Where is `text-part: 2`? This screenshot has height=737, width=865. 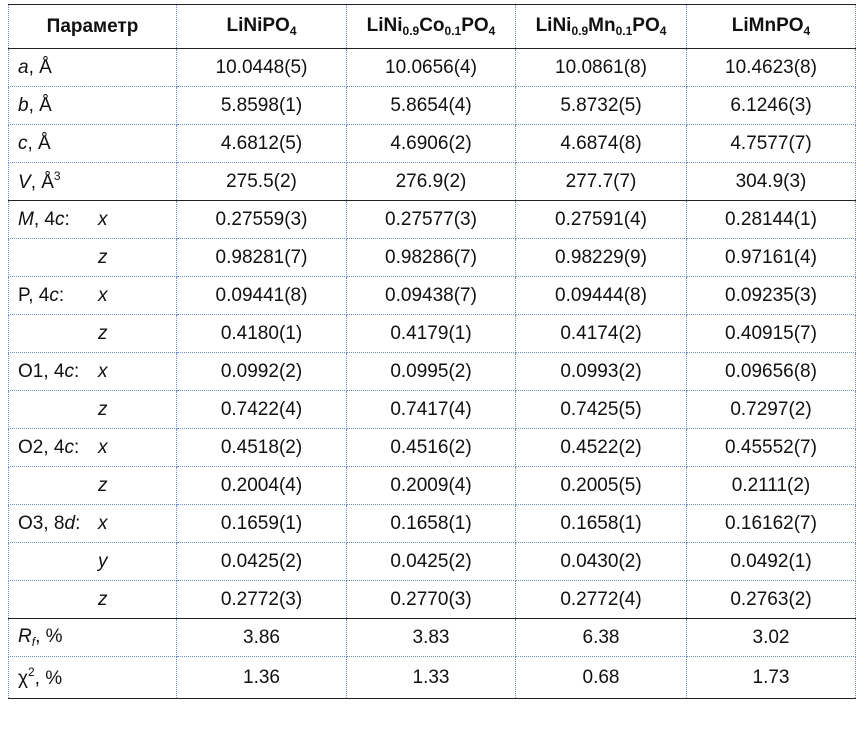
text-part: 2 is located at coordinates (31, 672).